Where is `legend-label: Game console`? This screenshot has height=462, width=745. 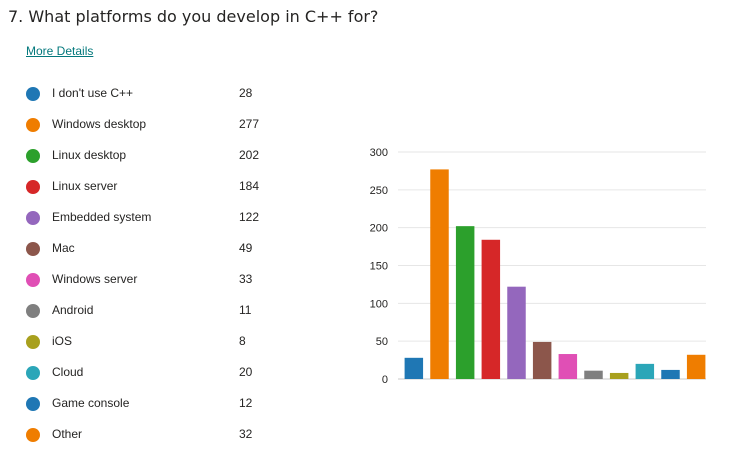
legend-label: Game console is located at coordinates (91, 403).